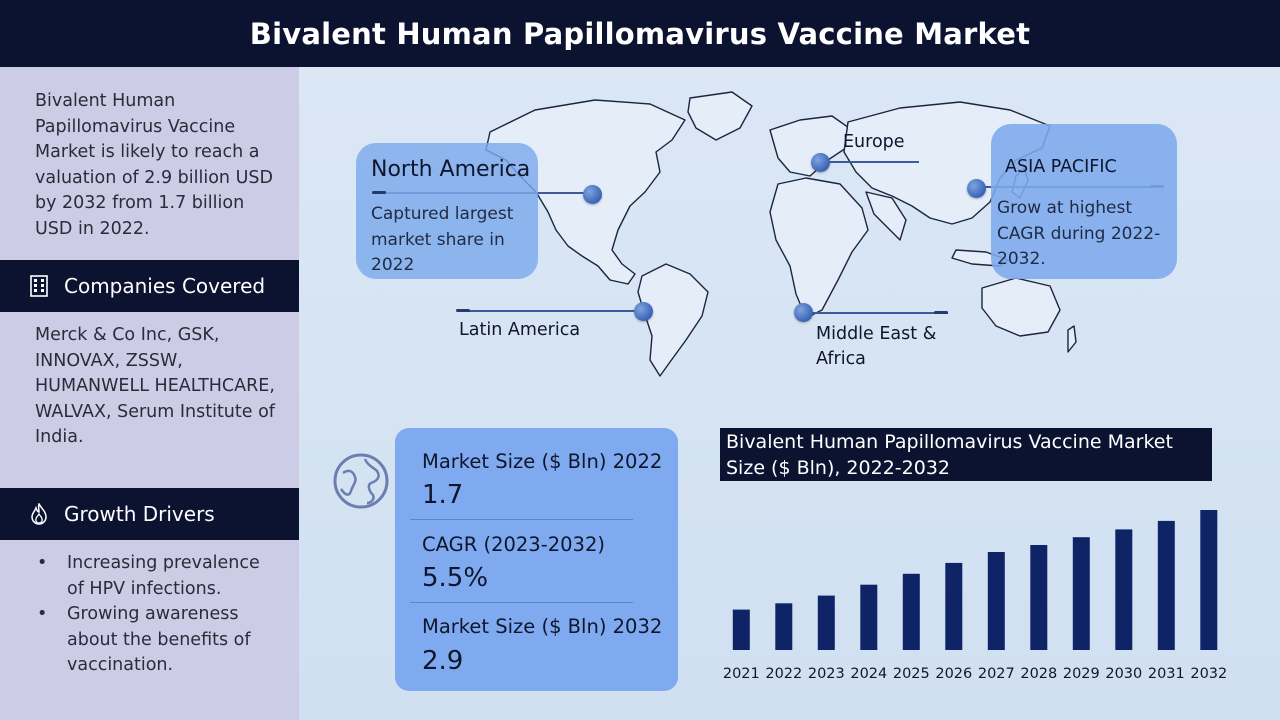 The width and height of the screenshot is (1280, 720). What do you see at coordinates (139, 514) in the screenshot?
I see `growth-drivers-title: Growth Drivers` at bounding box center [139, 514].